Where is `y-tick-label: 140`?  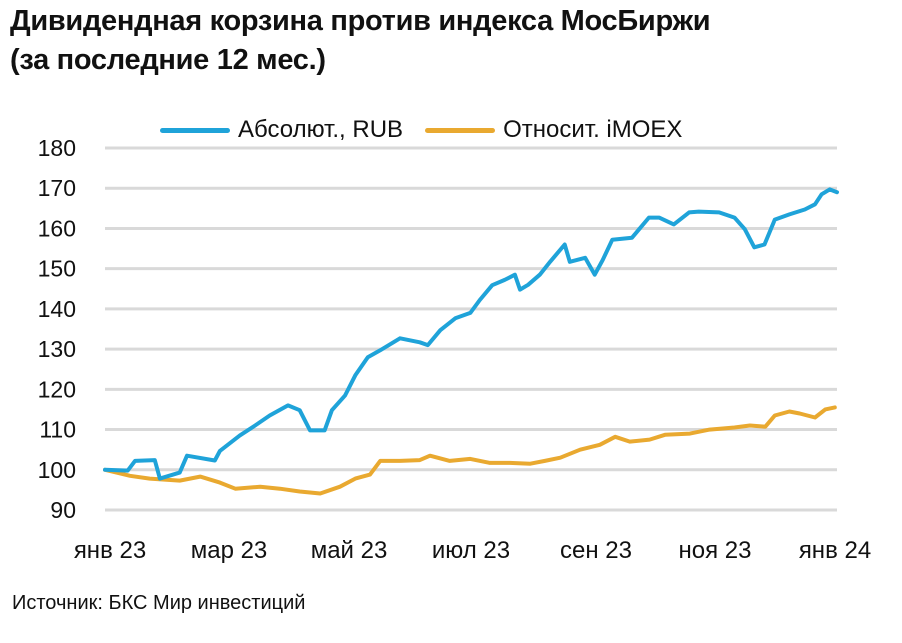 y-tick-label: 140 is located at coordinates (57, 309).